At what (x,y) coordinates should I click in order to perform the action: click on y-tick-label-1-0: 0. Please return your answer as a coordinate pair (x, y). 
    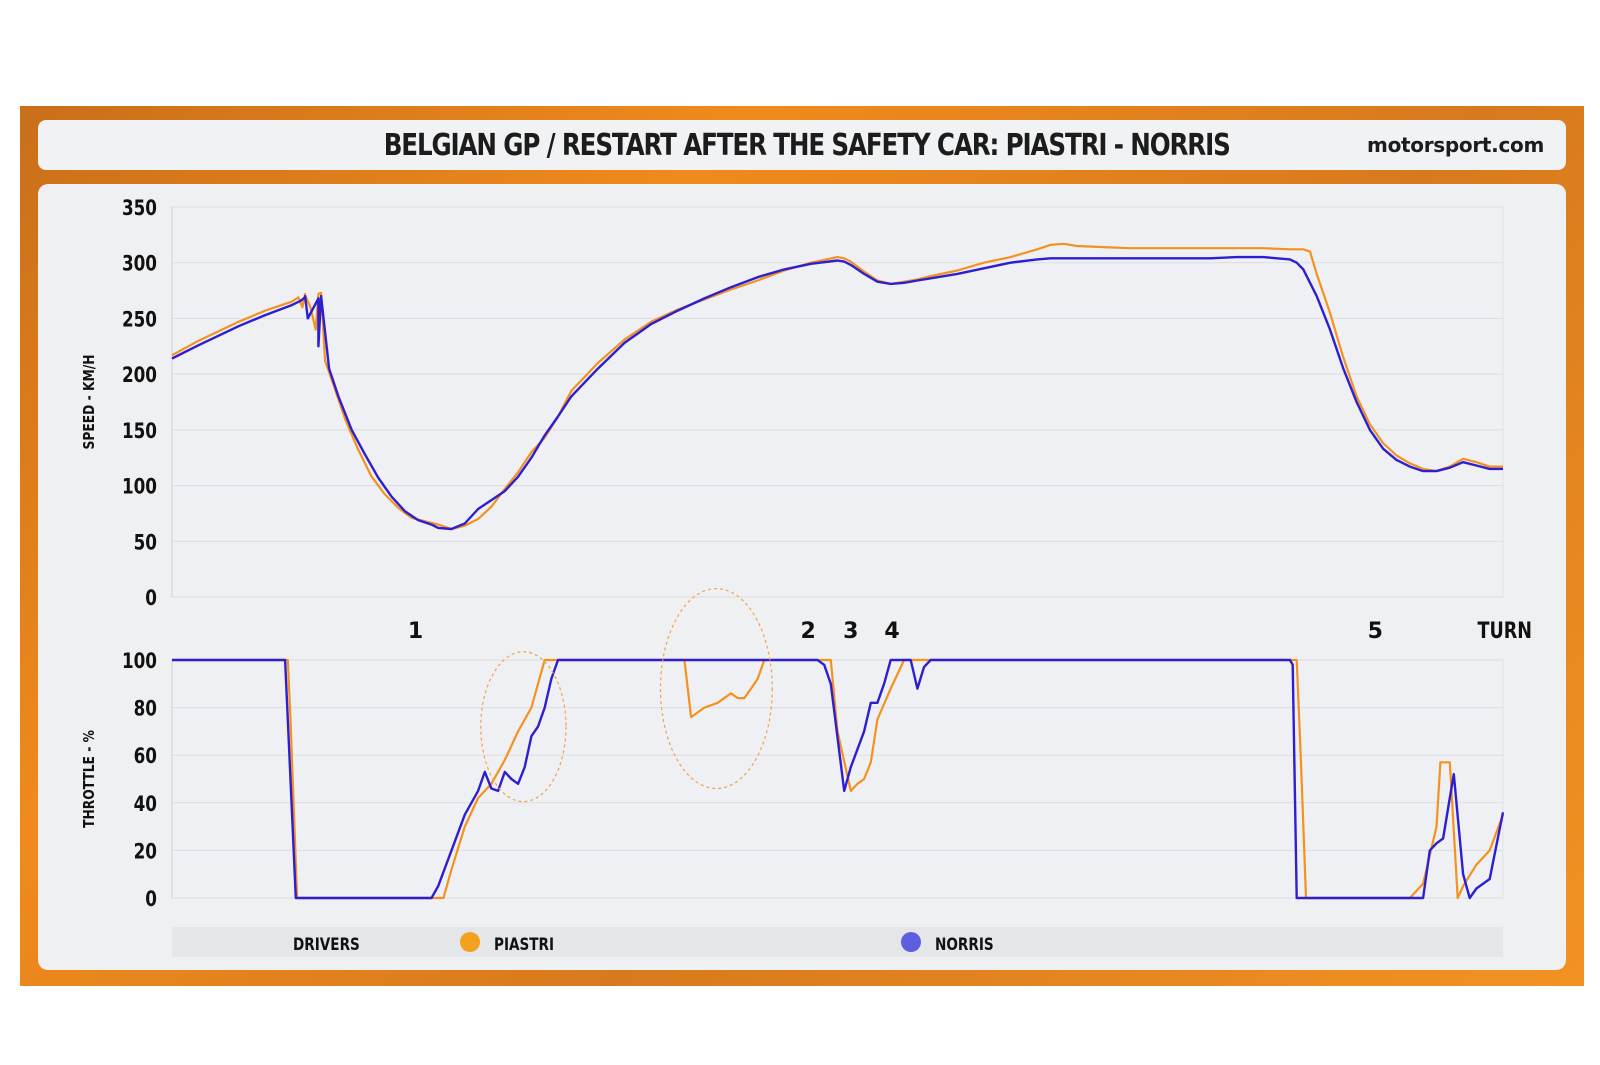
    Looking at the image, I should click on (151, 899).